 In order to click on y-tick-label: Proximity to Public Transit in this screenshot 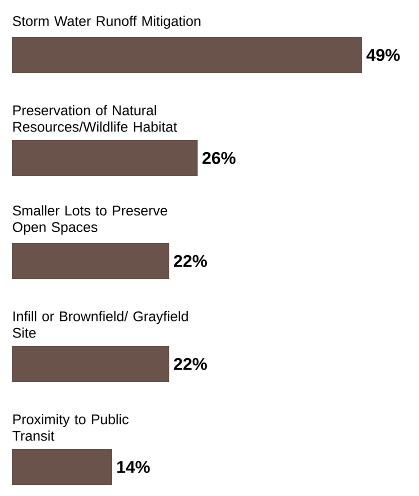, I will do `click(70, 427)`.